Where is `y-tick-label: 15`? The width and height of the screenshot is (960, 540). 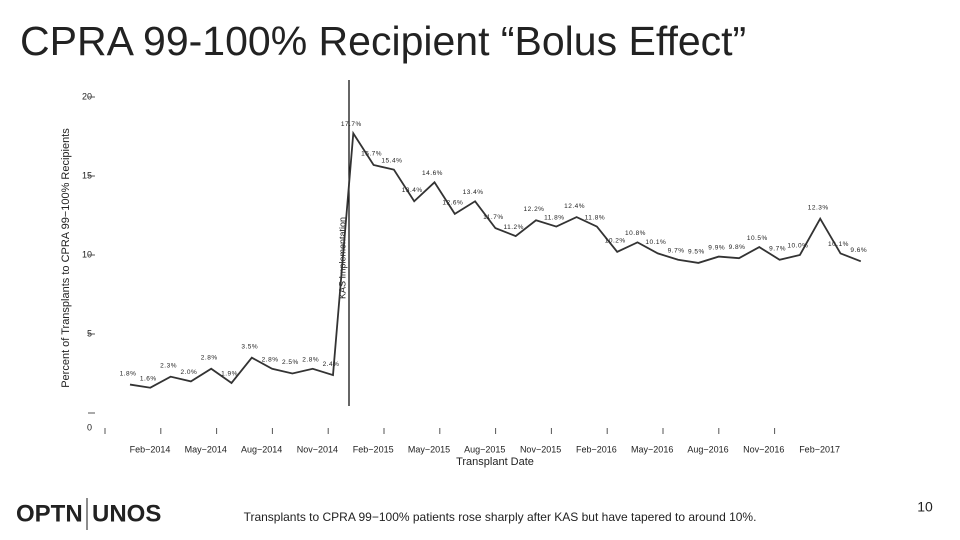
y-tick-label: 15 is located at coordinates (87, 175).